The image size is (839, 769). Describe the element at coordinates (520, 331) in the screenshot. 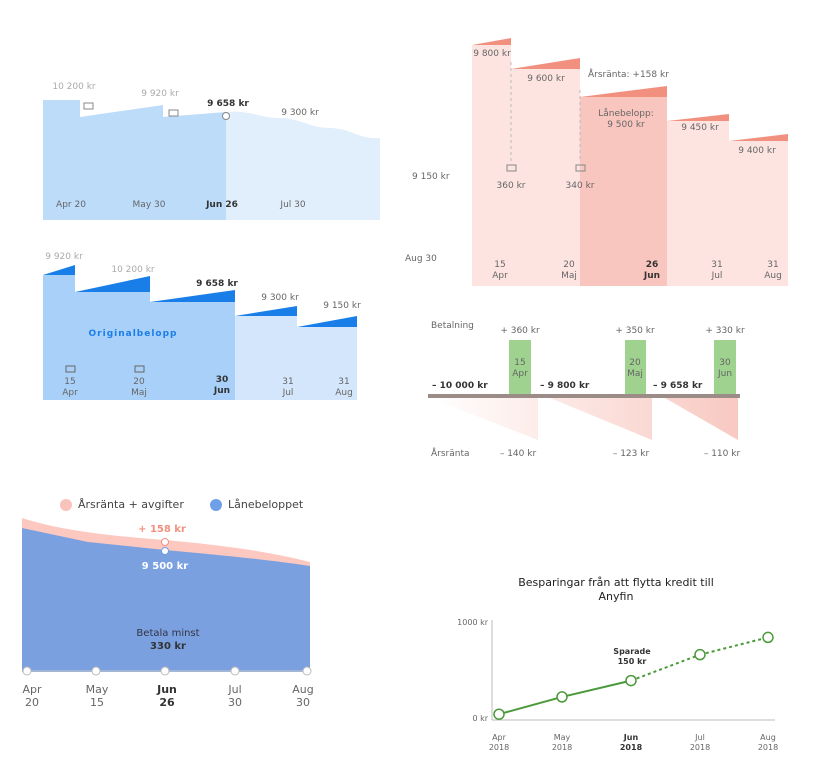

I see `payment: + 360 kr` at that location.